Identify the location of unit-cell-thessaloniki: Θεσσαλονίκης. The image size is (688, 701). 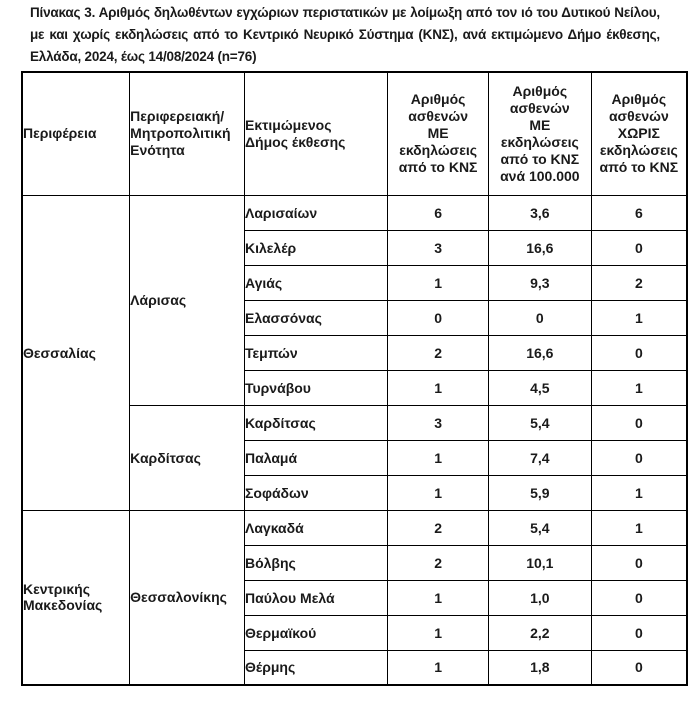
(187, 597).